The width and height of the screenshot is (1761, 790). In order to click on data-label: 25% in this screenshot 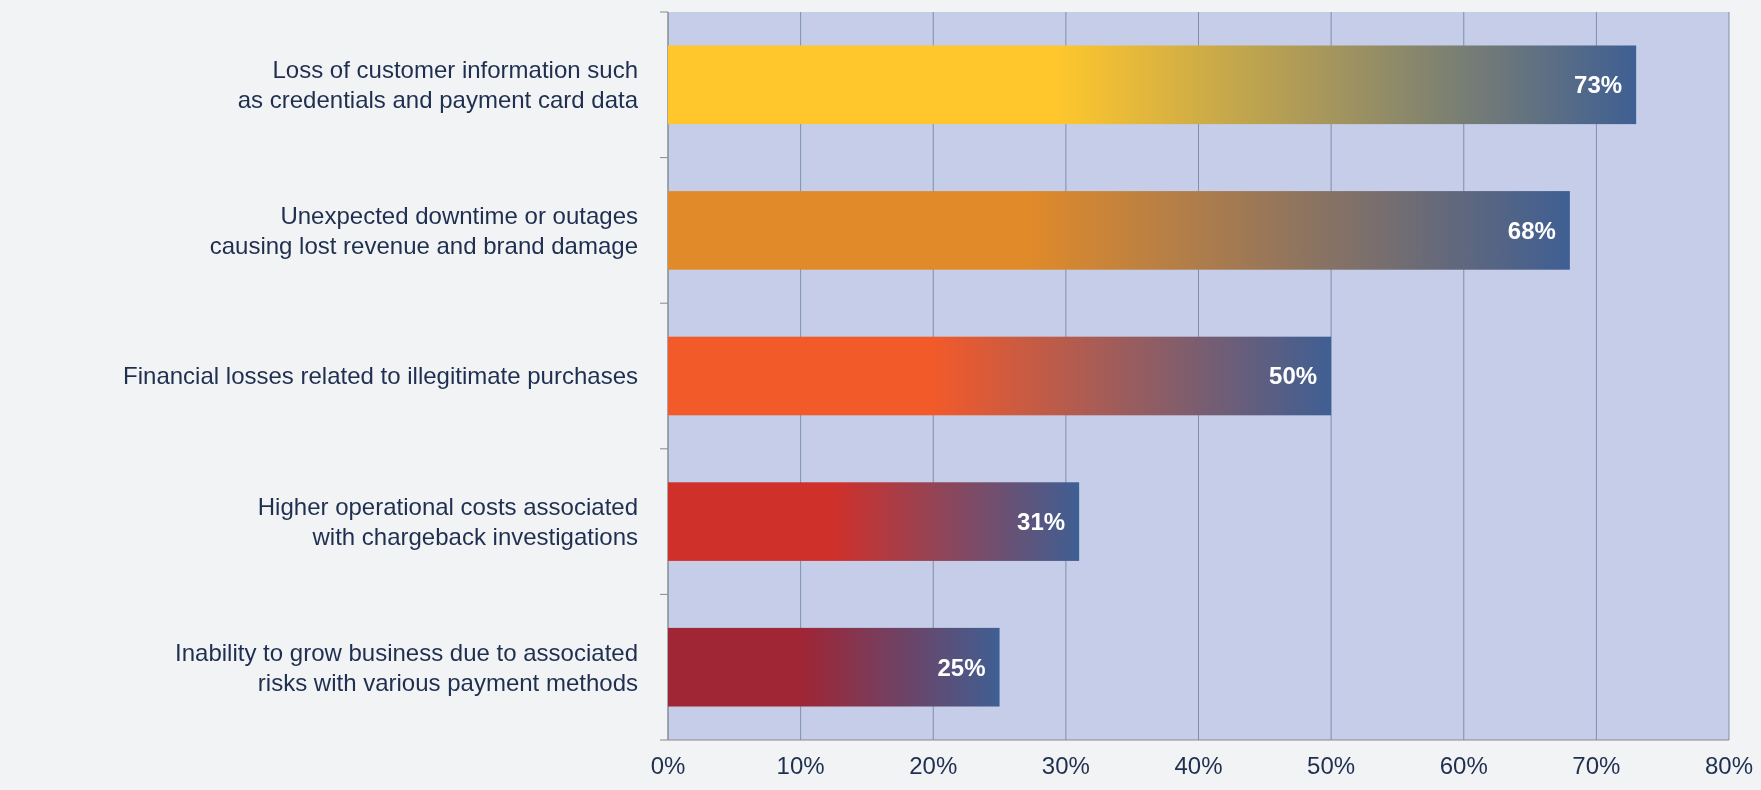, I will do `click(961, 667)`.